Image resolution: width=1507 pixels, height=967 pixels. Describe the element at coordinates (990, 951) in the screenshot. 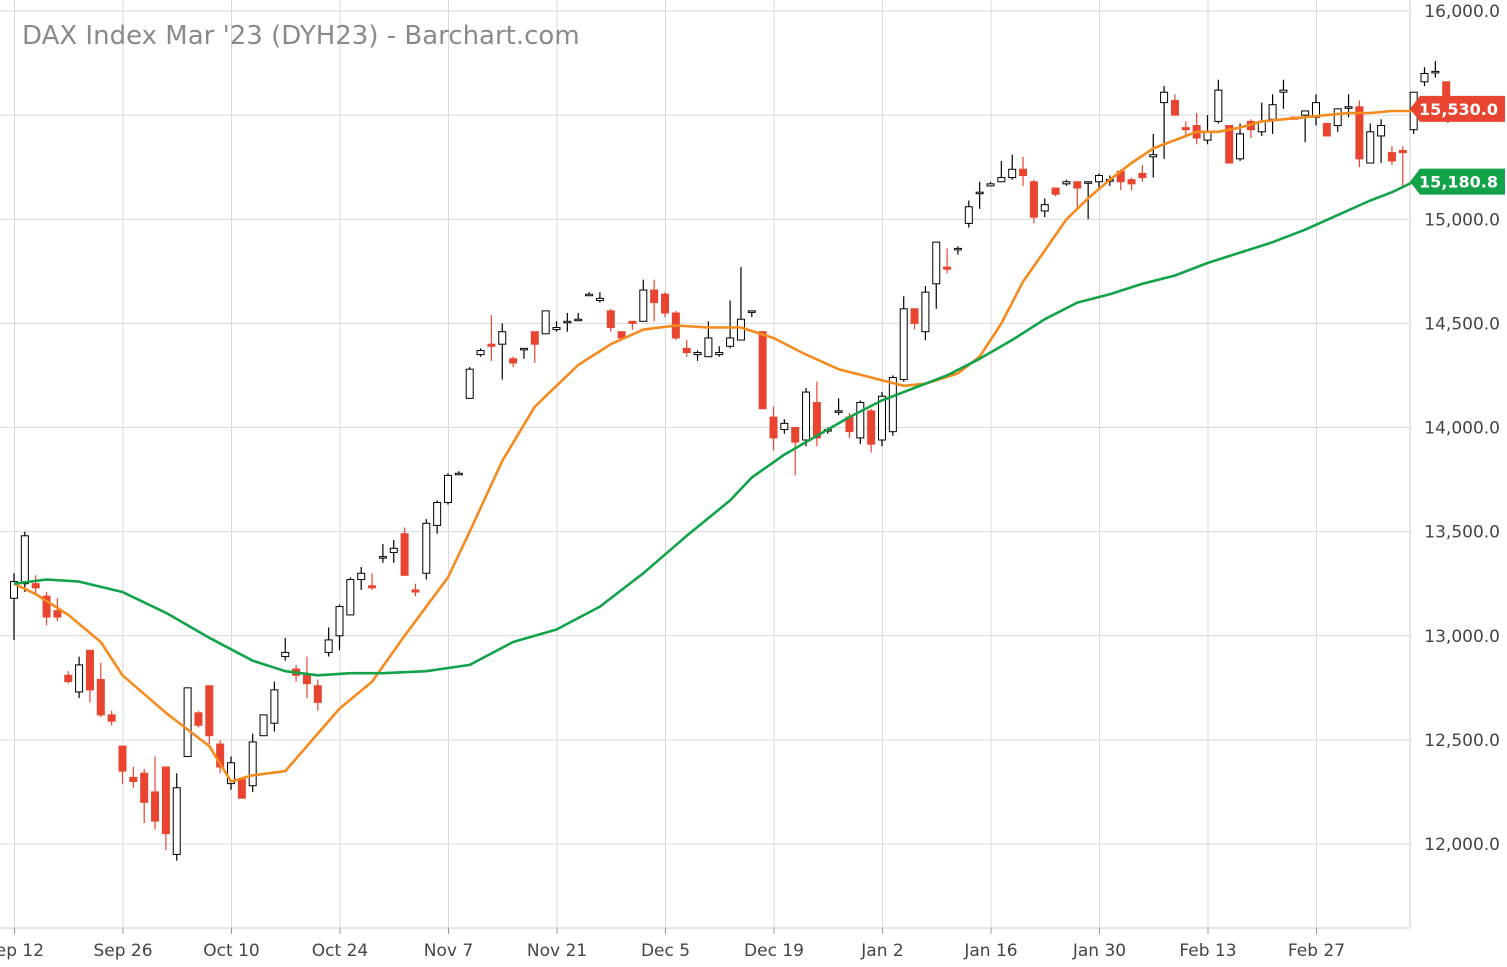

I see `x-tick-label: Jan 16` at that location.